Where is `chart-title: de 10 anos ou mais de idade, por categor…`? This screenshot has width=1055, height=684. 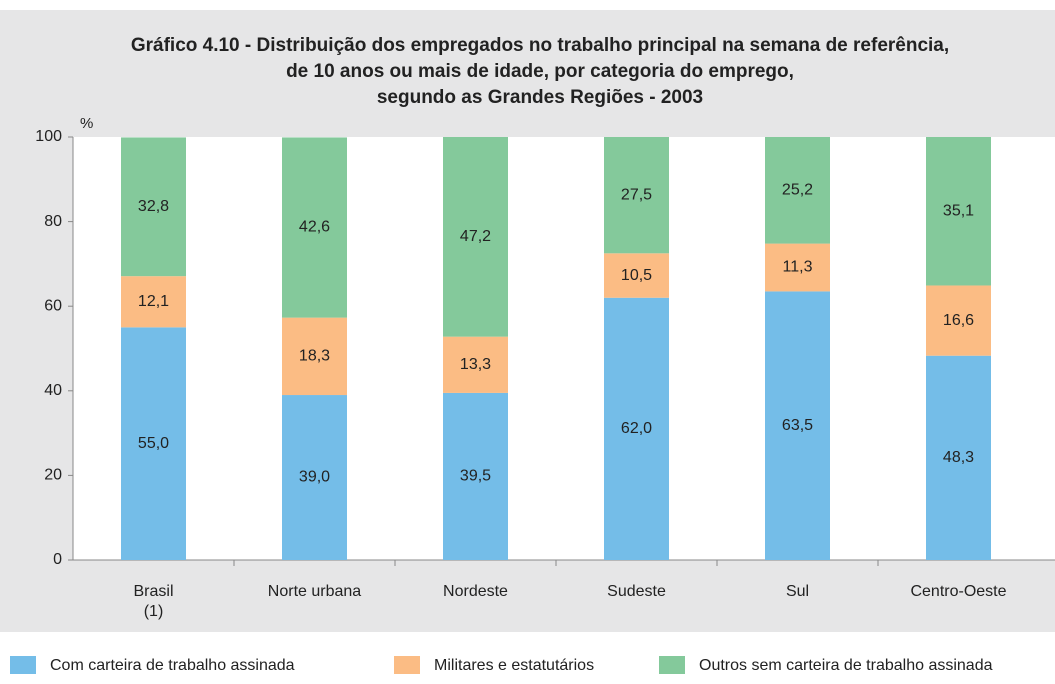 chart-title: de 10 anos ou mais de idade, por categor… is located at coordinates (540, 71).